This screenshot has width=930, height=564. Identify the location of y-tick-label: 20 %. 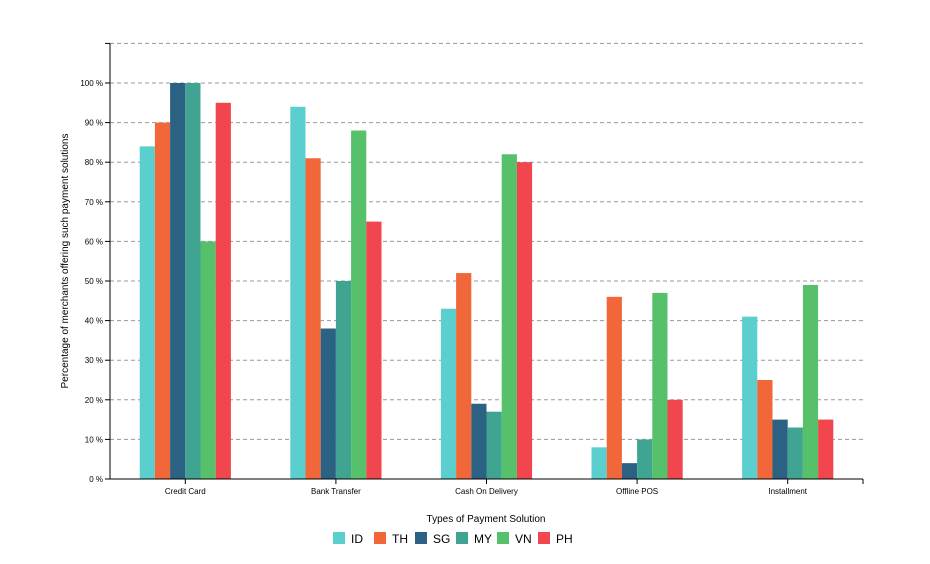
(94, 400).